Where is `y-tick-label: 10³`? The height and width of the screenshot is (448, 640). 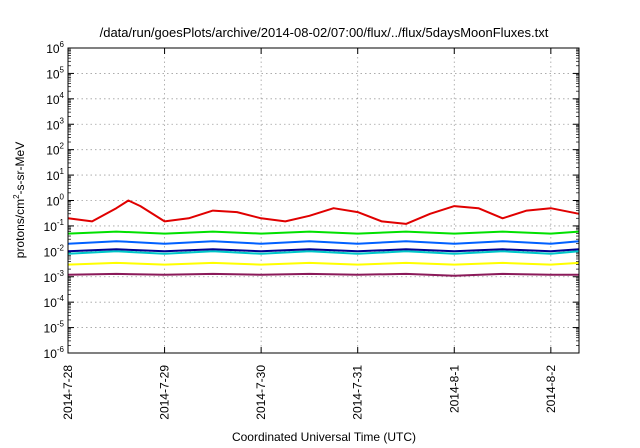
y-tick-label: 10³ is located at coordinates (55, 124).